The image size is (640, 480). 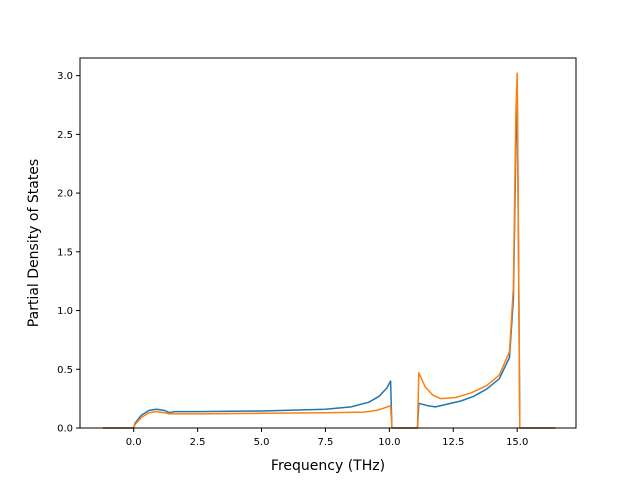 What do you see at coordinates (328, 466) in the screenshot?
I see `x-axis-title: Frequency (THz)` at bounding box center [328, 466].